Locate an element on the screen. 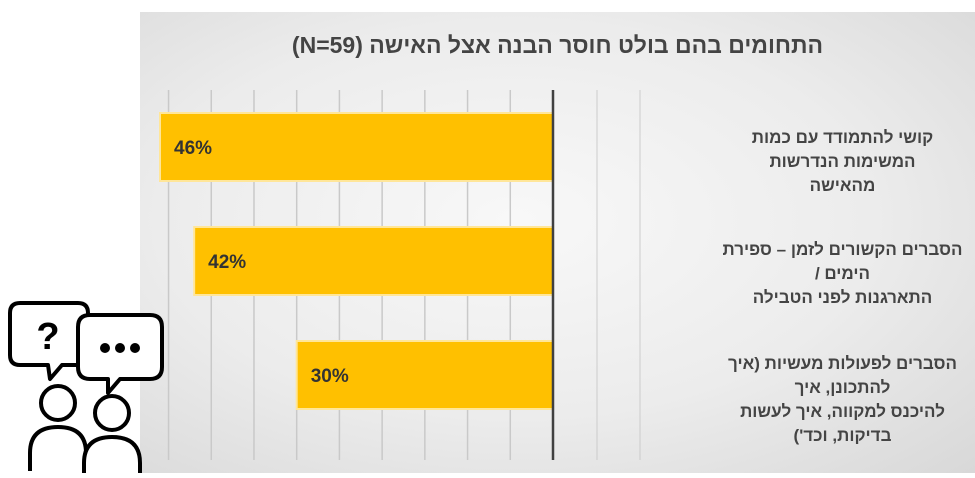 The height and width of the screenshot is (478, 975). category-label-1-line-1: הסברים הקשורים לזמן – ספירת הימים / is located at coordinates (842, 261).